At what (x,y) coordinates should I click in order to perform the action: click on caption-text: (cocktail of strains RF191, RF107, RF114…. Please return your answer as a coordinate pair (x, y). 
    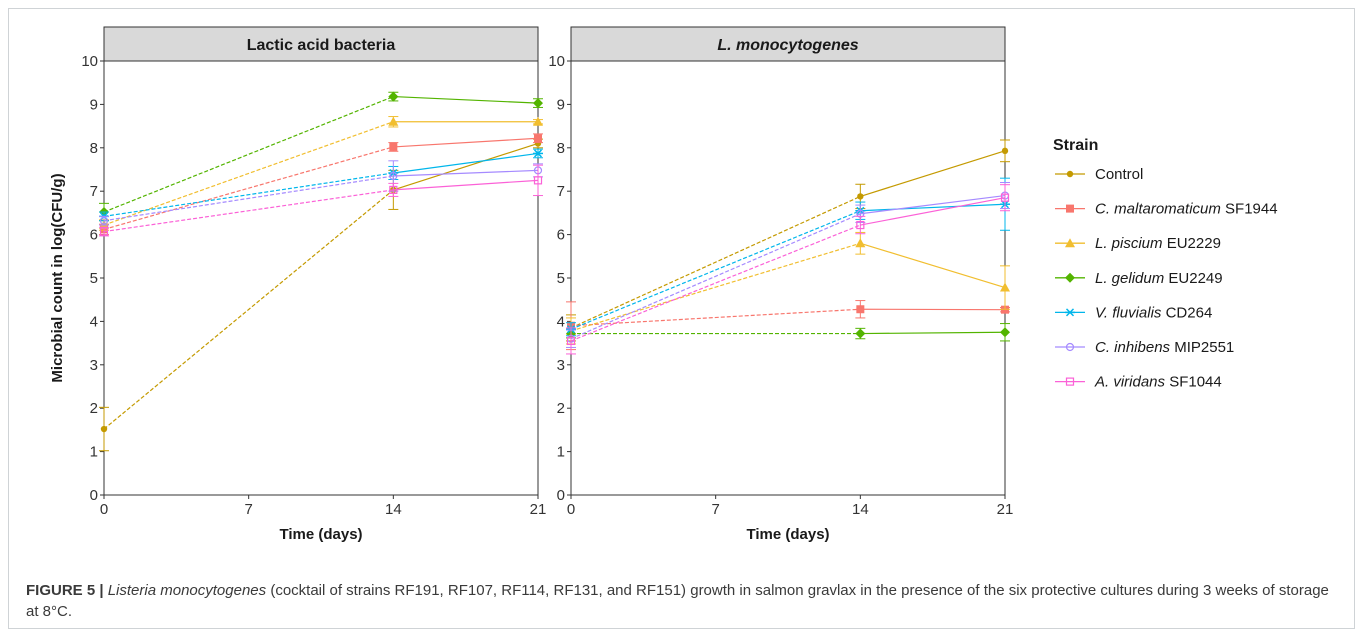
    Looking at the image, I should click on (677, 601).